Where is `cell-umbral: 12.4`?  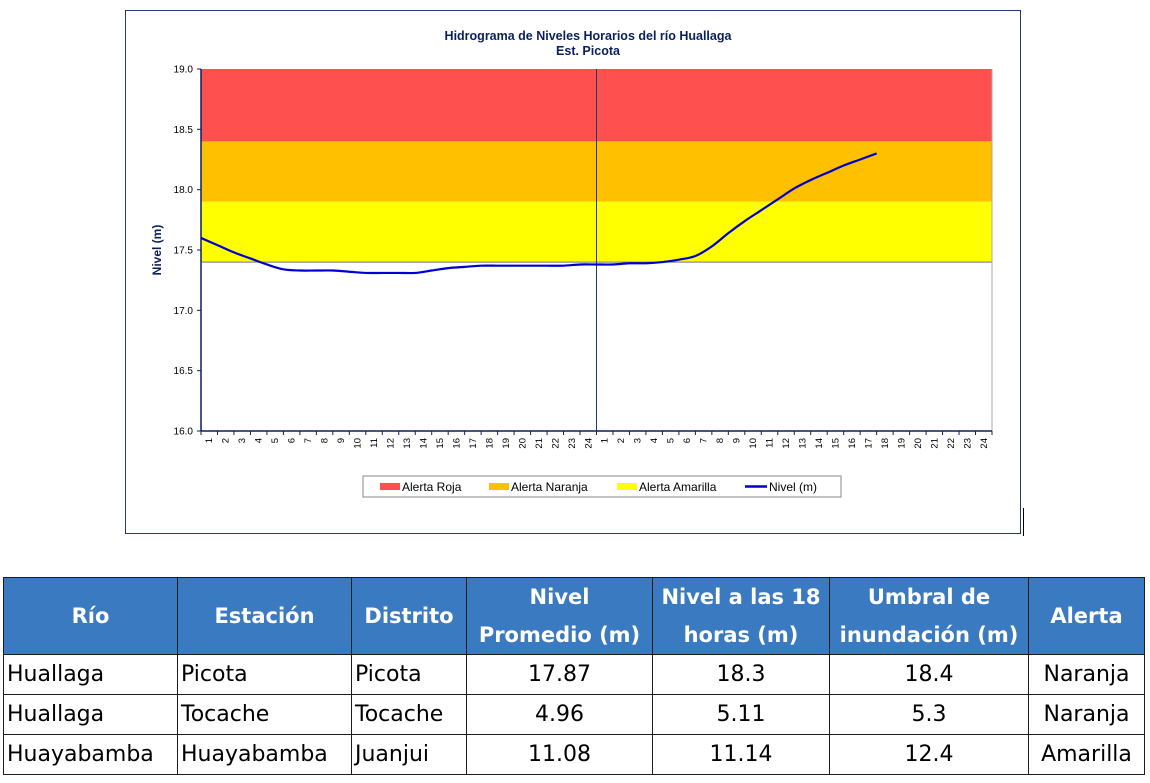
cell-umbral: 12.4 is located at coordinates (929, 754).